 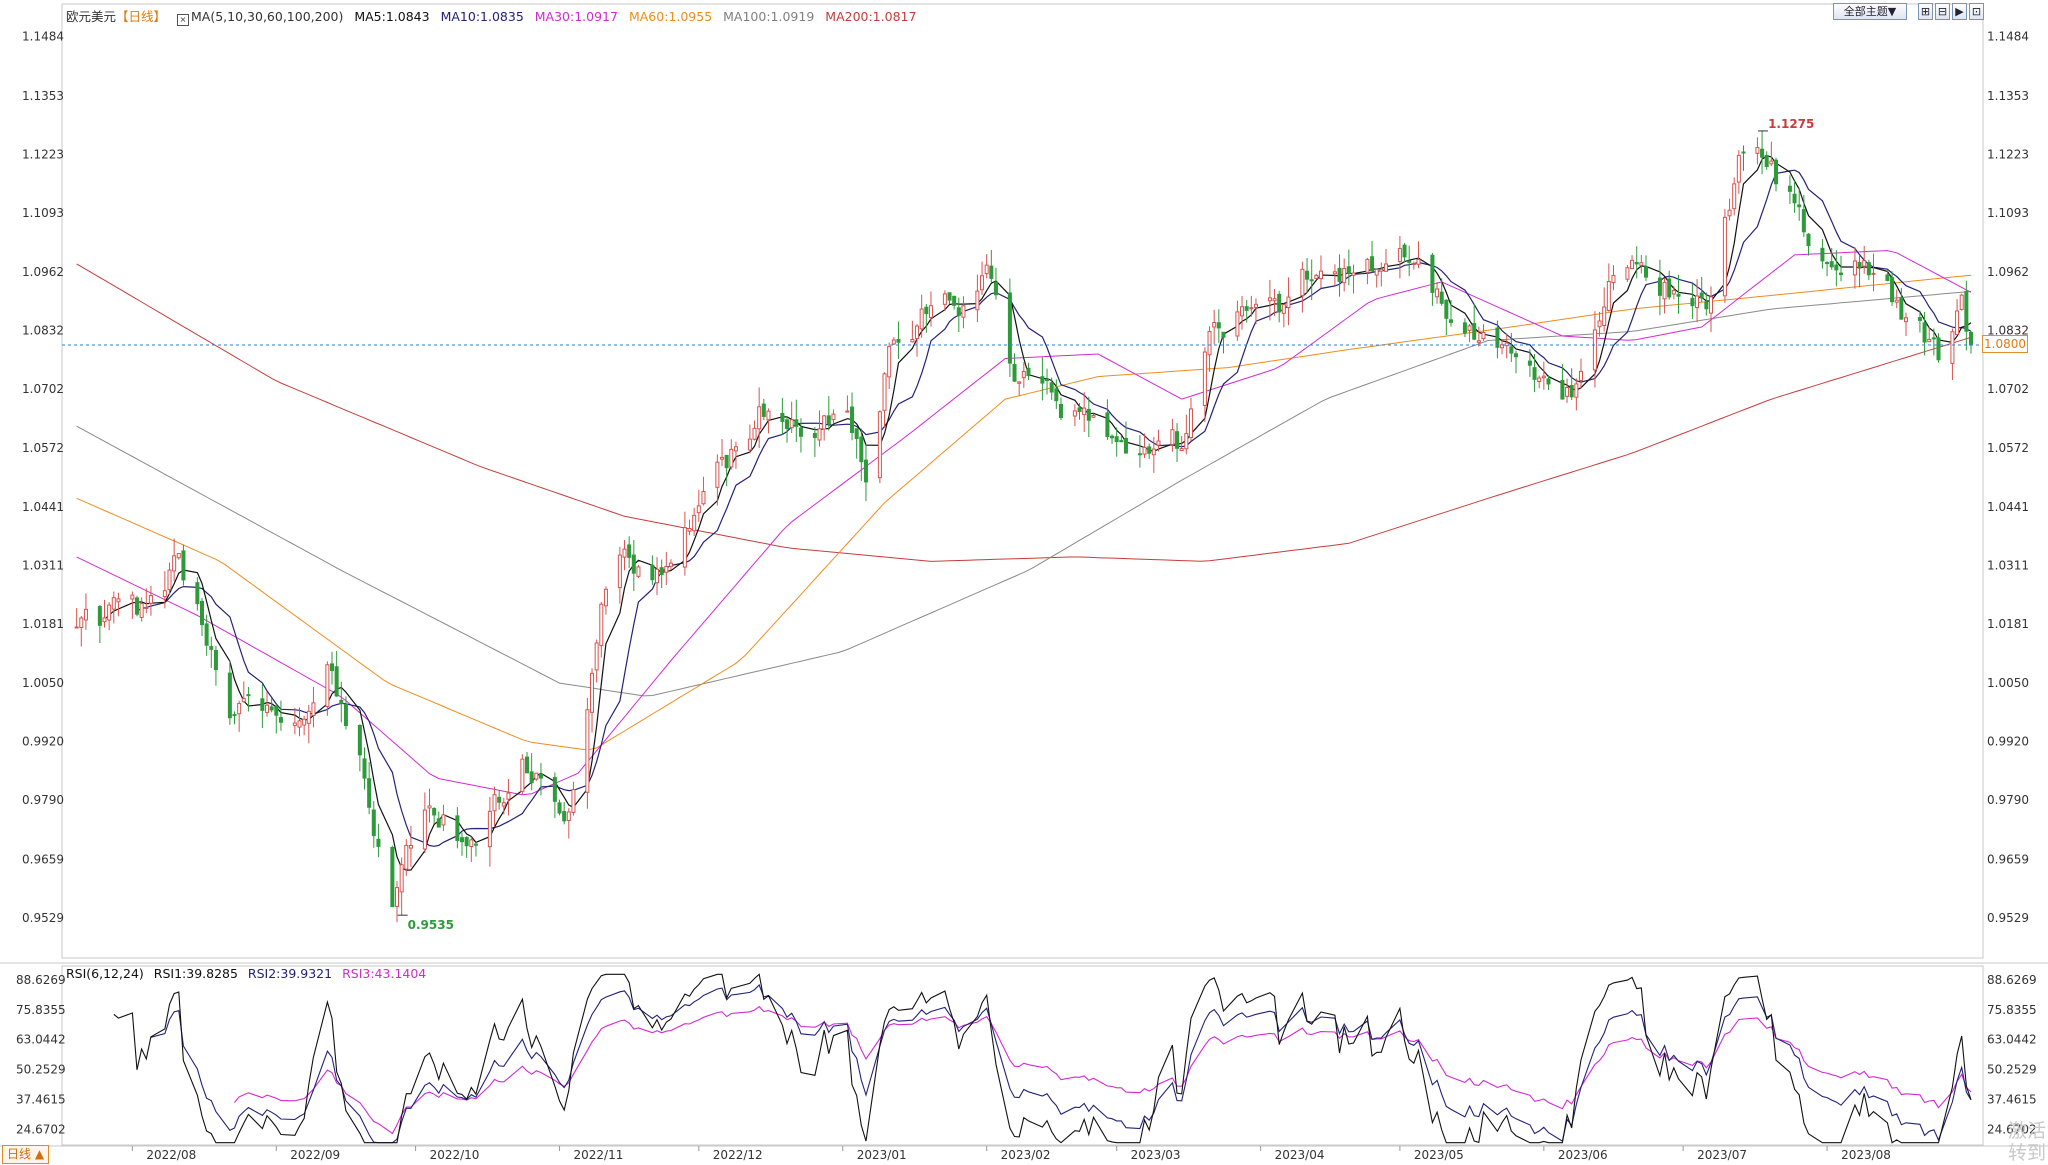 I want to click on price-tick-label-left: 1.0962, so click(x=43, y=272).